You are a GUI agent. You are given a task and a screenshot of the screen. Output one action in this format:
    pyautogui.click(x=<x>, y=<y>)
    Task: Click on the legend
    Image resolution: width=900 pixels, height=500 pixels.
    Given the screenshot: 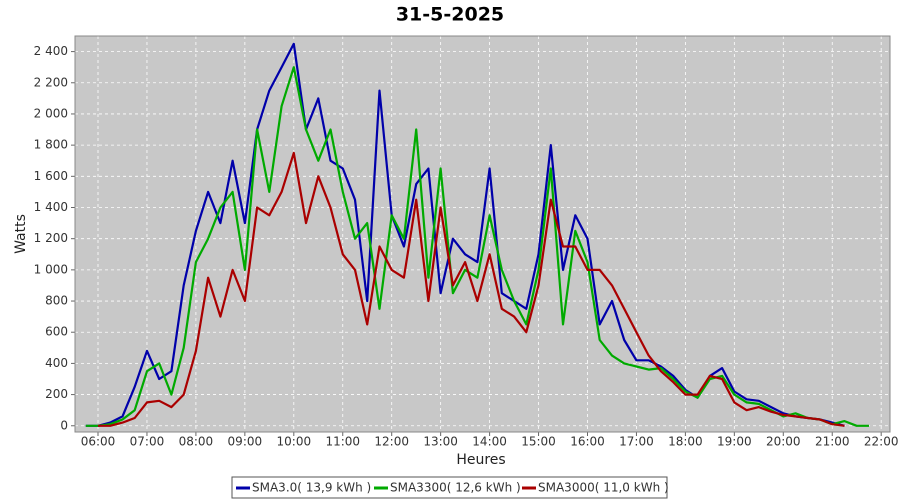 What is the action you would take?
    pyautogui.click(x=449, y=487)
    